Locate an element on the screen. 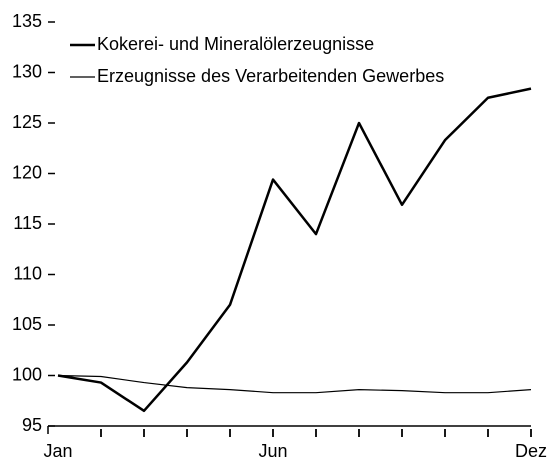 The width and height of the screenshot is (550, 461). y-tick-label: 95 is located at coordinates (32, 425).